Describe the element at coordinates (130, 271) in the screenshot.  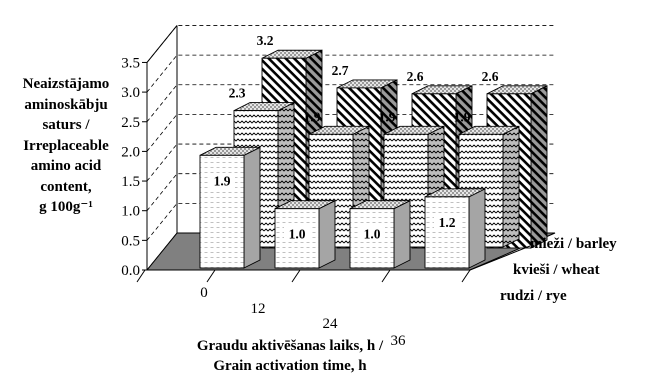
I see `y-tick-label: 0.0` at that location.